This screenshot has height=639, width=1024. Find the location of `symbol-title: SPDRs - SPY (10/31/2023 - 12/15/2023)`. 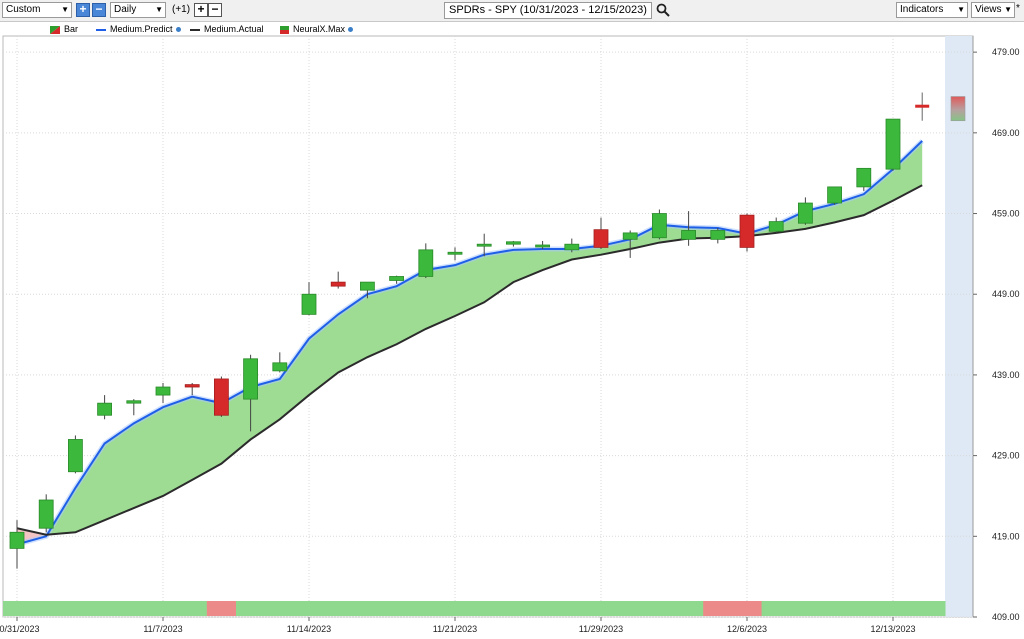

symbol-title: SPDRs - SPY (10/31/2023 - 12/15/2023) is located at coordinates (548, 10).